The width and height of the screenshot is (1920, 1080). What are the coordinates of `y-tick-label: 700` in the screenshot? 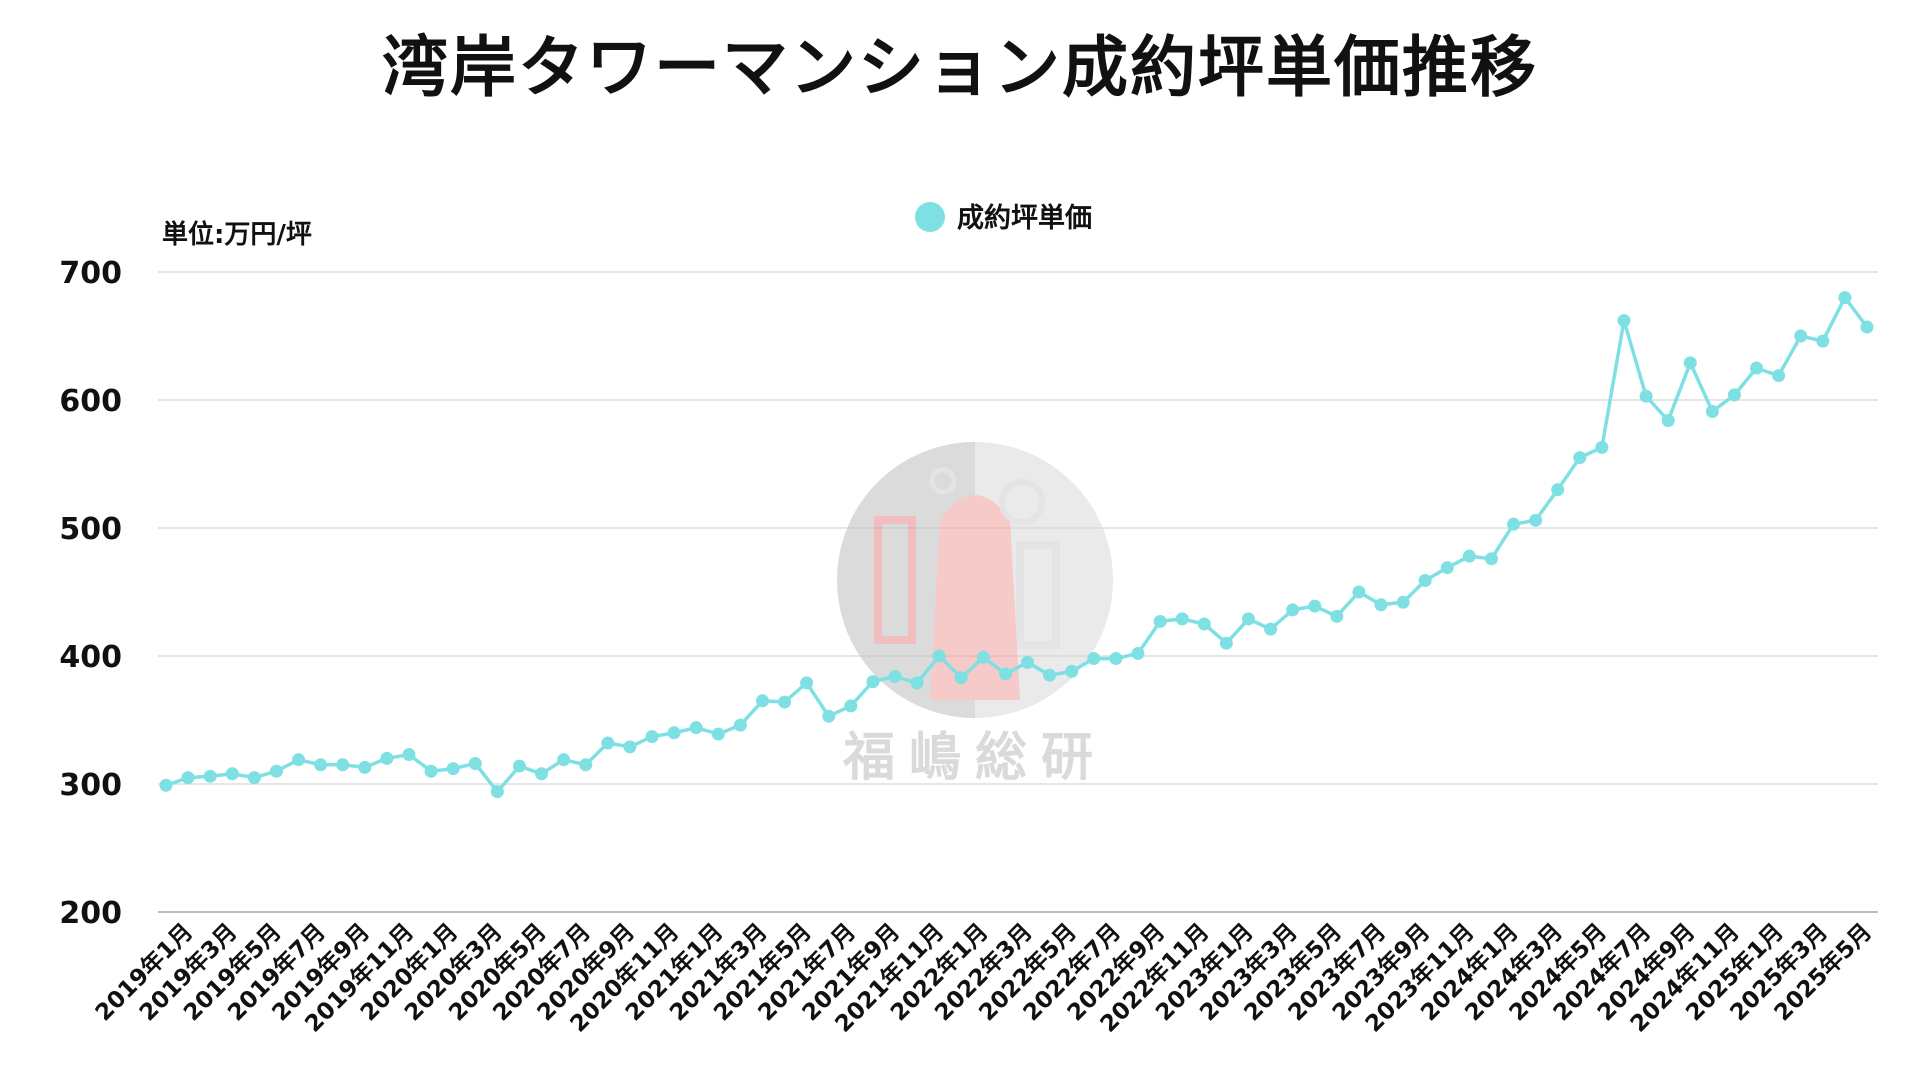 It's located at (90, 273).